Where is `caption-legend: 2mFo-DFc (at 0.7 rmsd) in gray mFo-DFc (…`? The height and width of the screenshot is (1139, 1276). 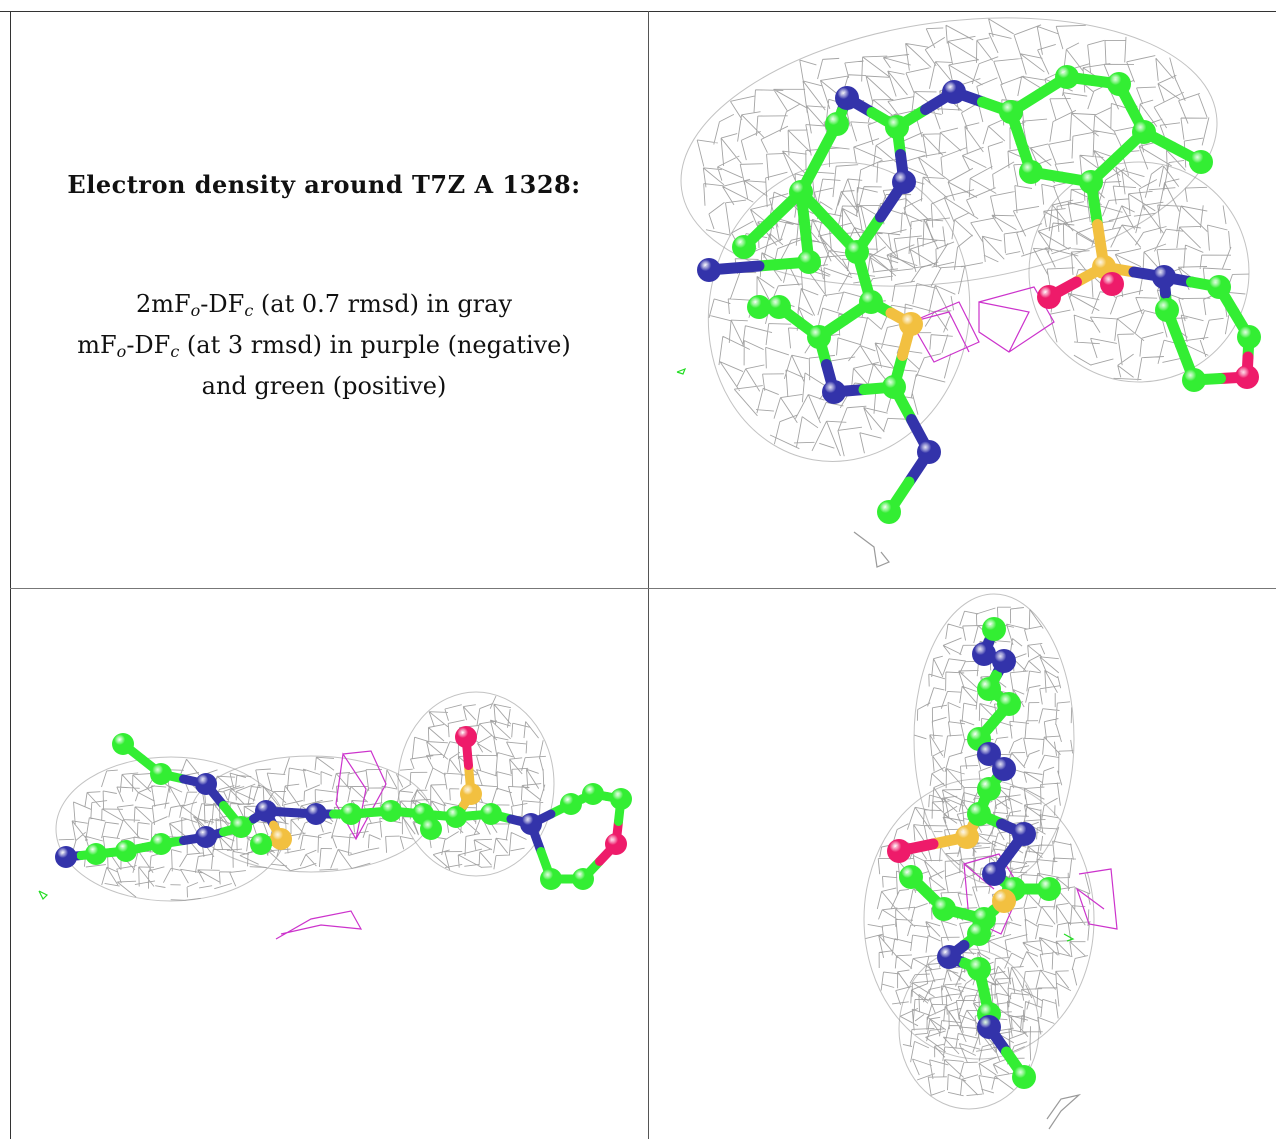 caption-legend: 2mFo-DFc (at 0.7 rmsd) in gray mFo-DFc (… is located at coordinates (324, 345).